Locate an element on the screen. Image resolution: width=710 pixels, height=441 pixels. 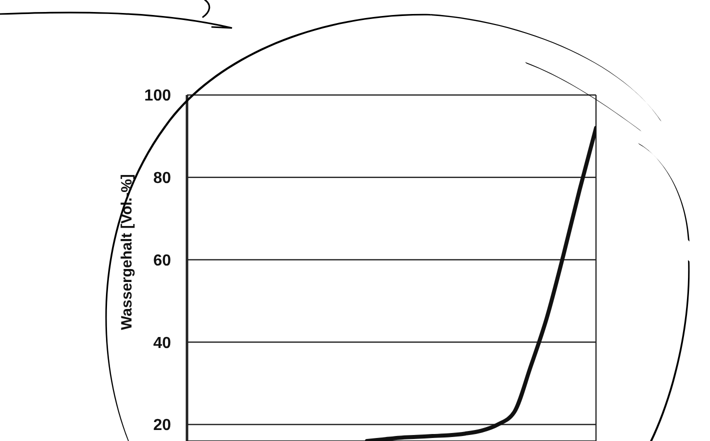
y-axis-title: Wassergehalt [Vol.-%] is located at coordinates (127, 252).